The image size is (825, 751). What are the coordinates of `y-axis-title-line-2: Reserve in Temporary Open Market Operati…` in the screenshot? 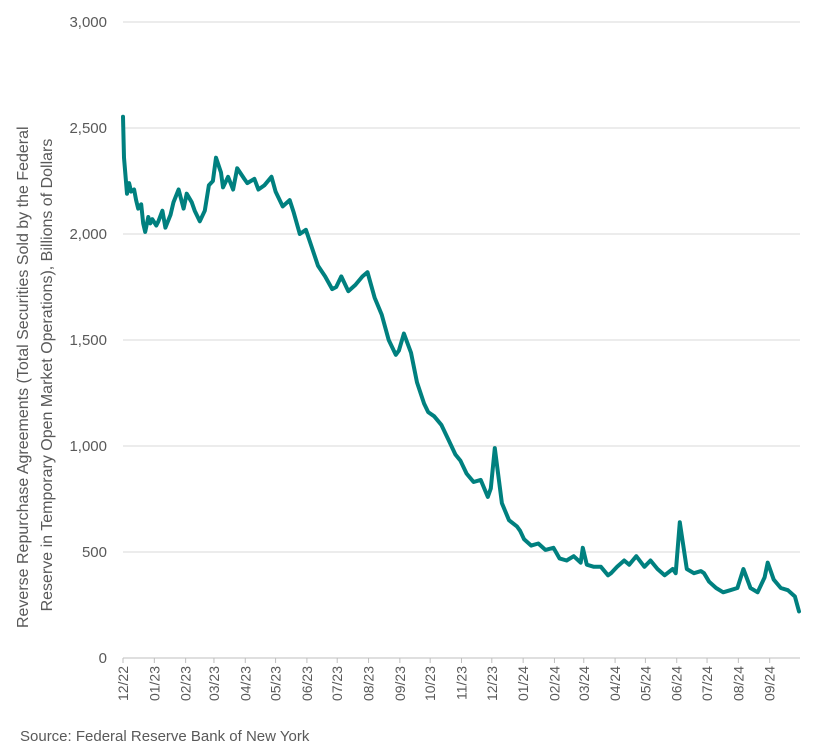 It's located at (47, 375).